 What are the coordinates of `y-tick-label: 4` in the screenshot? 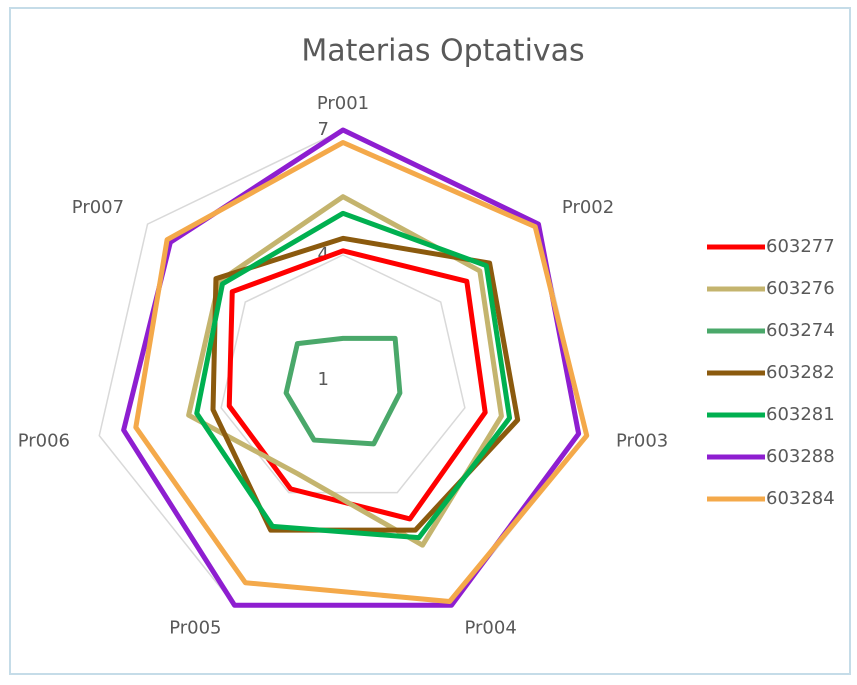 It's located at (323, 254).